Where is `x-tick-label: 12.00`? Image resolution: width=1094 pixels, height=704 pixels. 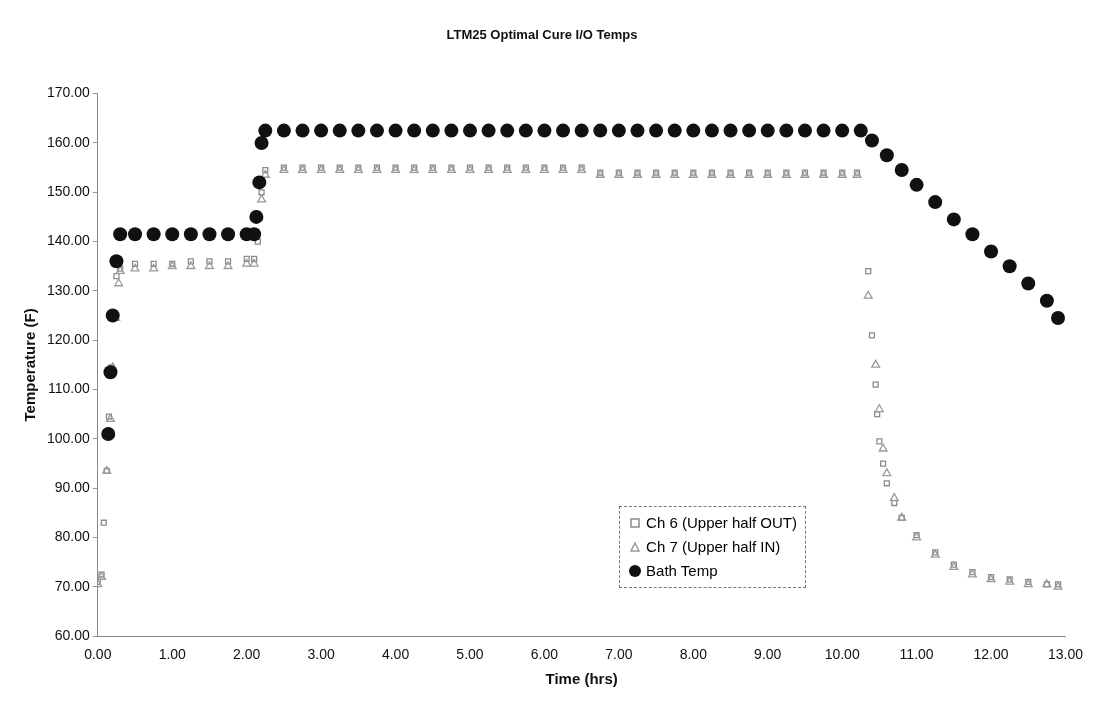 x-tick-label: 12.00 is located at coordinates (991, 654).